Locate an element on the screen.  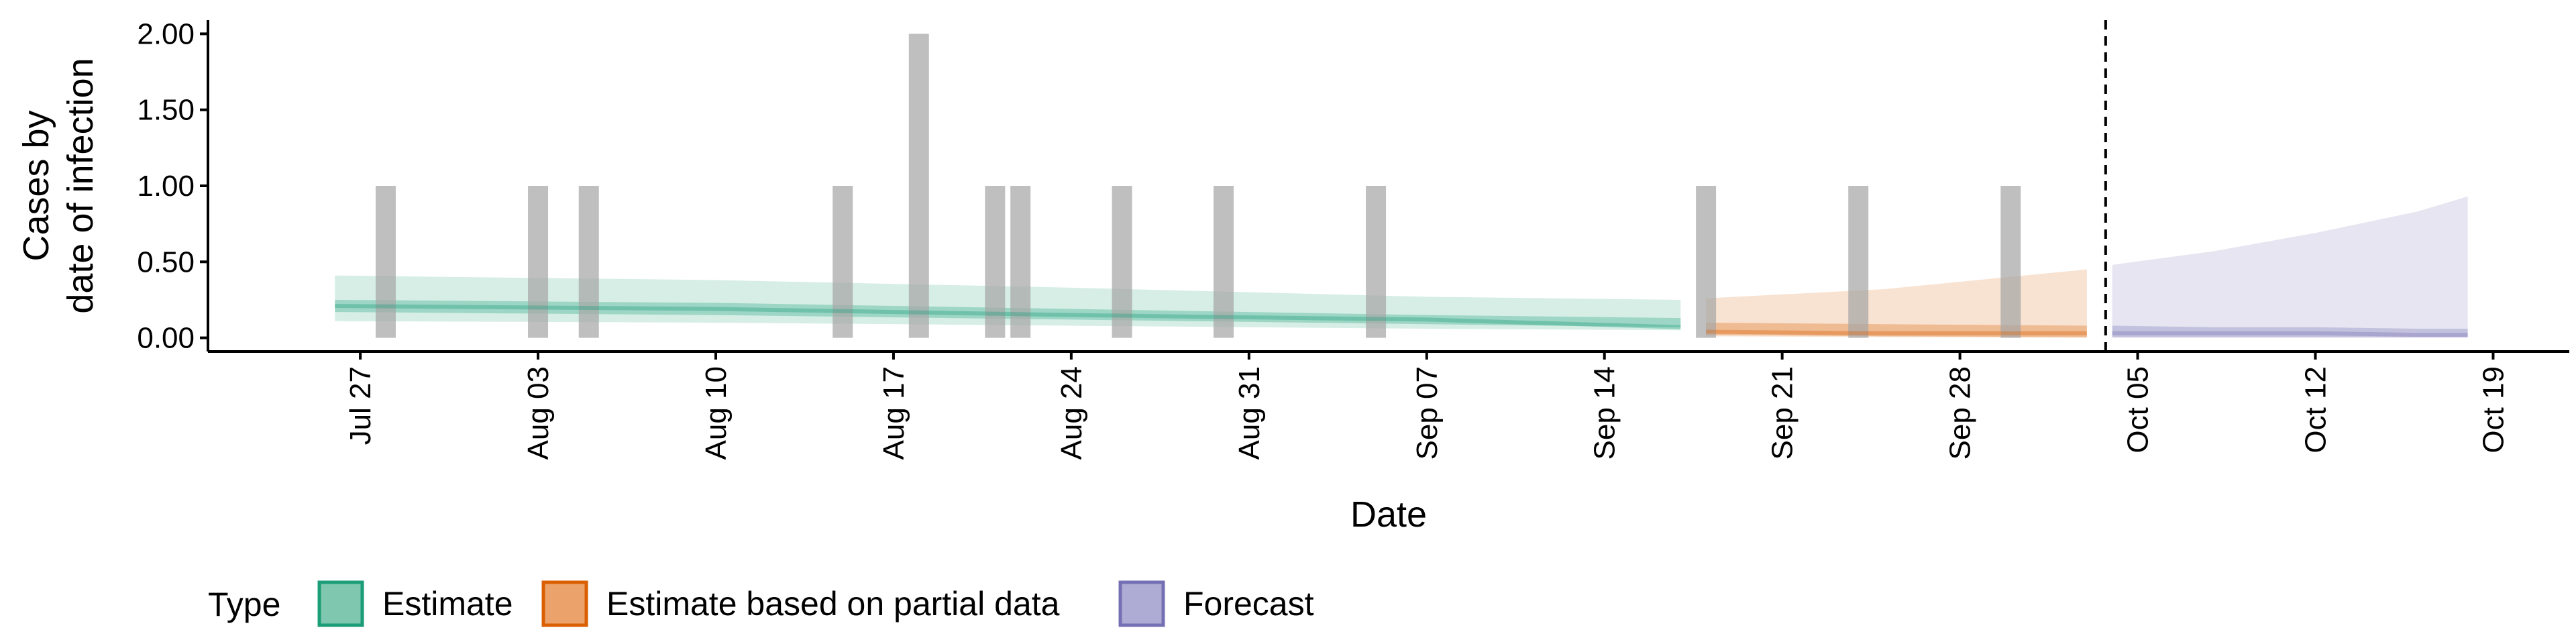
x-tick-label: Jul 27 is located at coordinates (360, 405).